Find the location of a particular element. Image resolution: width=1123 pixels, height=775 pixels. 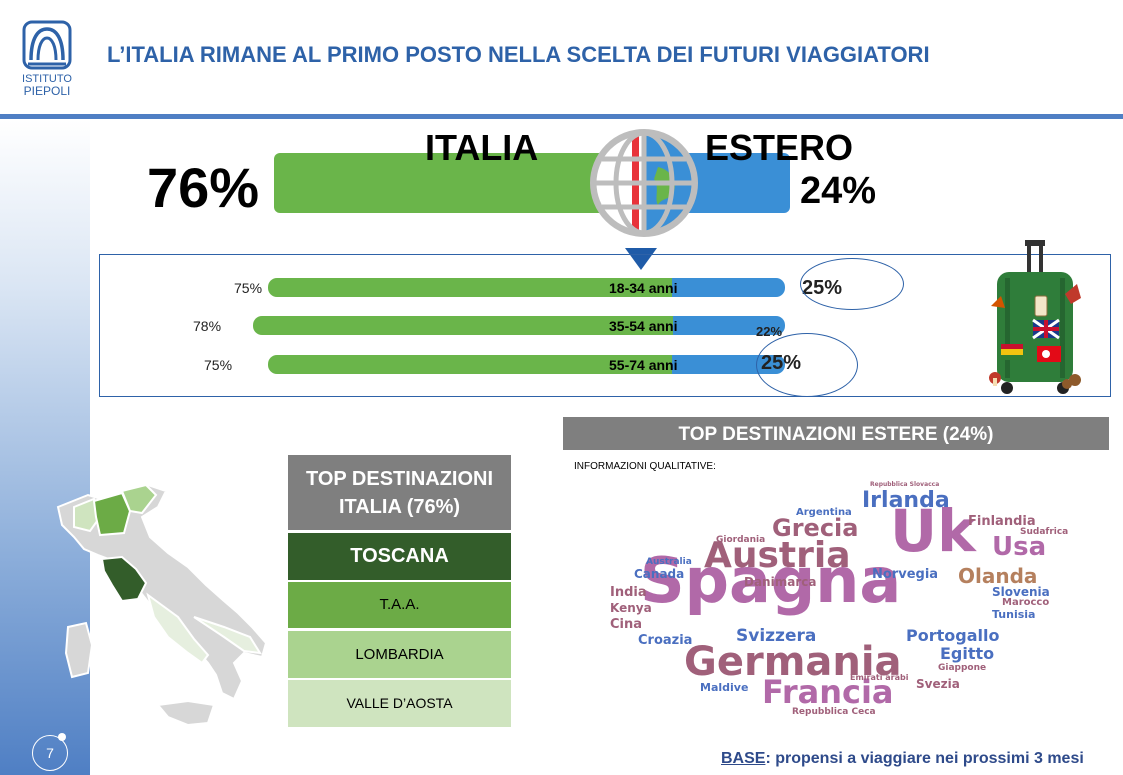

estero-label: ESTERO is located at coordinates (779, 147).